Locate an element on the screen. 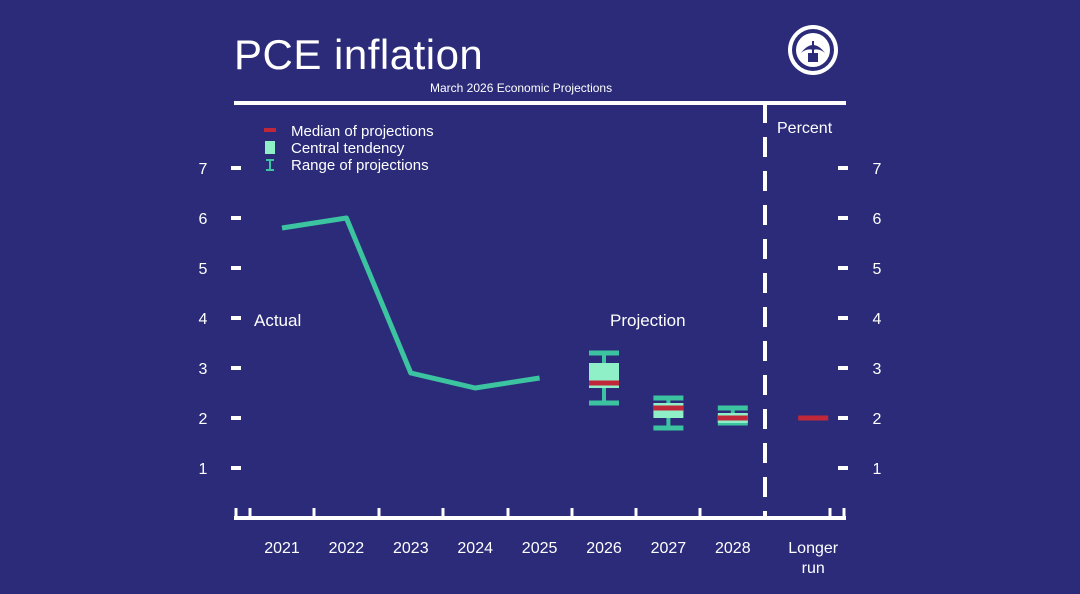 The image size is (1080, 594). legend-central-label: Central tendency is located at coordinates (348, 148).